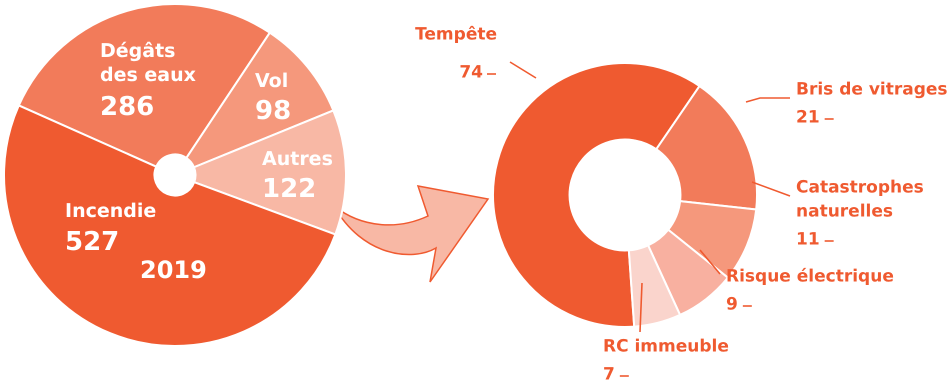 The height and width of the screenshot is (387, 951). I want to click on data-label: 286, so click(127, 107).